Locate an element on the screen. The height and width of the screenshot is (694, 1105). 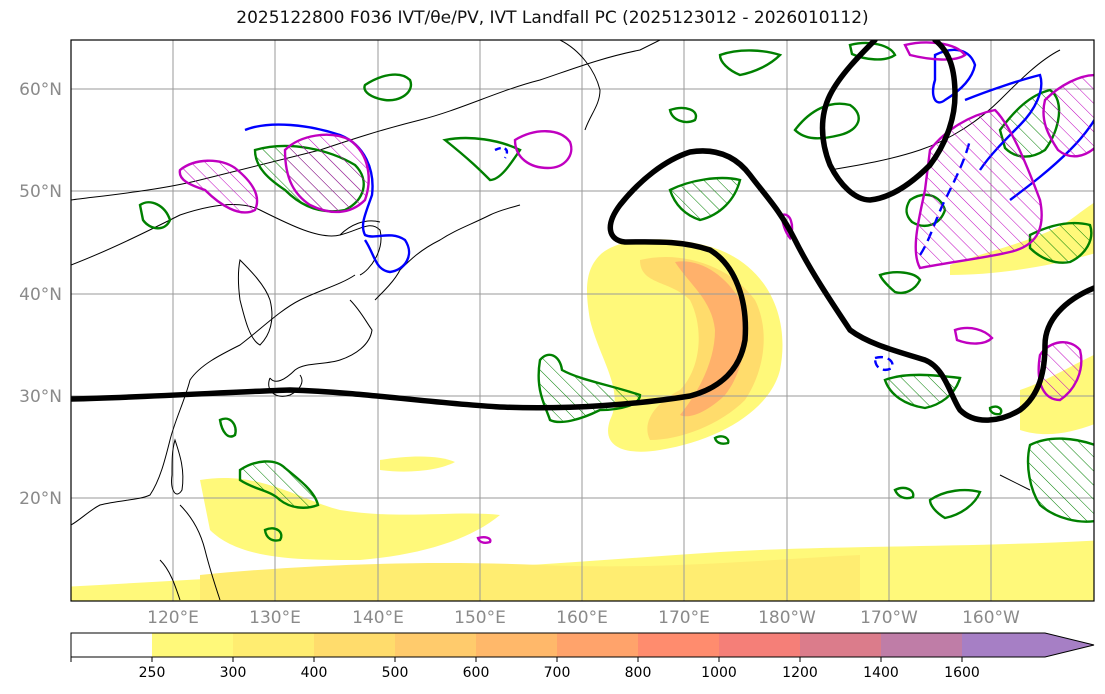
colorbar-label: 700 is located at coordinates (557, 673).